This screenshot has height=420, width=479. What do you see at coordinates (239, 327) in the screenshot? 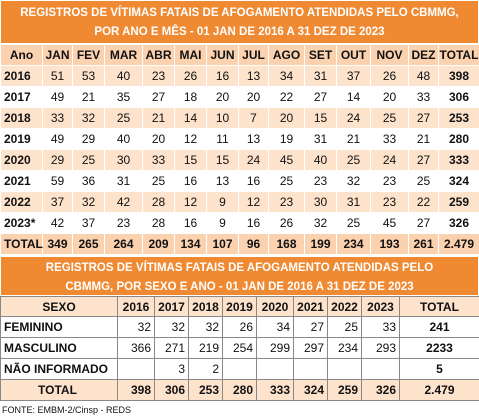
I see `table-row: FEMININO 32 32 32 26 34 27 25 33 241` at bounding box center [239, 327].